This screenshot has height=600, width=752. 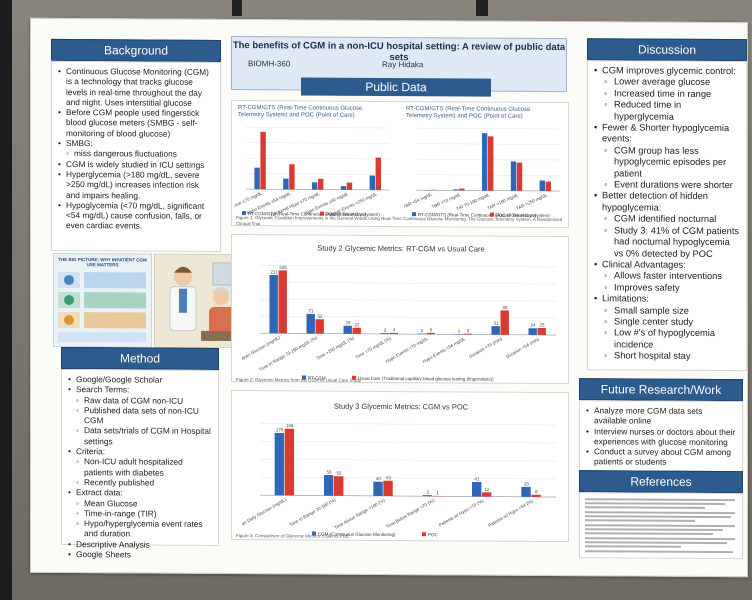 What do you see at coordinates (396, 87) in the screenshot?
I see `public-data-header: Public Data` at bounding box center [396, 87].